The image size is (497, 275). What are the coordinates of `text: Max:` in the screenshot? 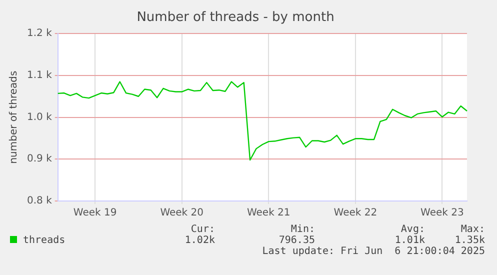 It's located at (472, 229).